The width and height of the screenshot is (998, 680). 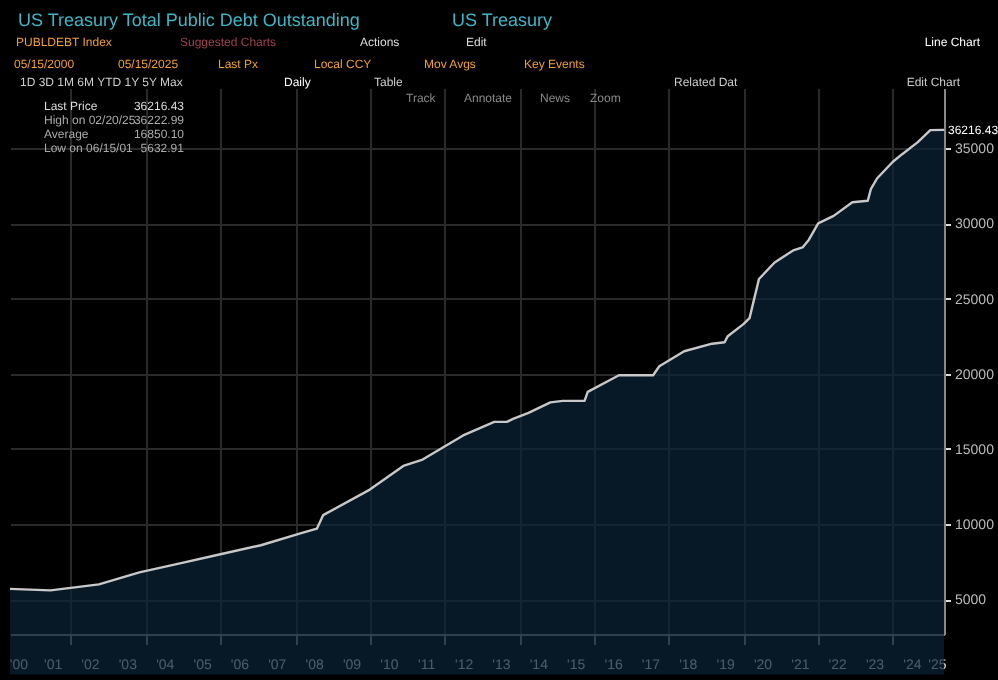 What do you see at coordinates (189, 20) in the screenshot?
I see `chart-title: US Treasury Total Public Debt Outstanding` at bounding box center [189, 20].